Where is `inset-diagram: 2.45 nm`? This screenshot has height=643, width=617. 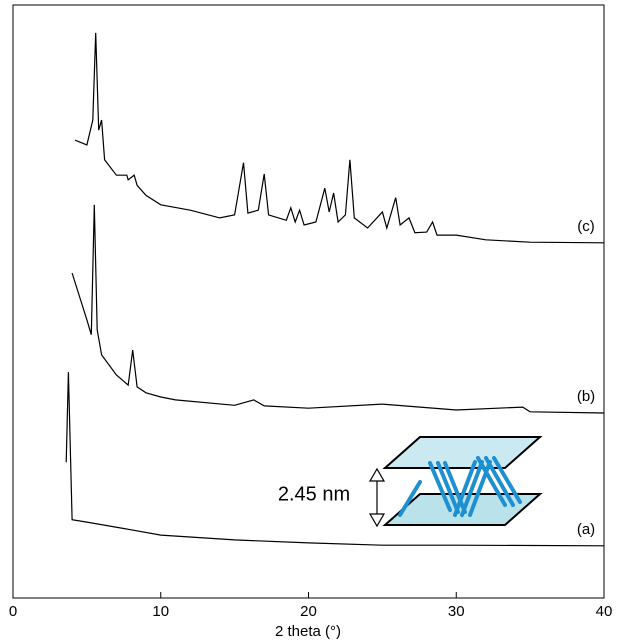 inset-diagram: 2.45 nm is located at coordinates (410, 482).